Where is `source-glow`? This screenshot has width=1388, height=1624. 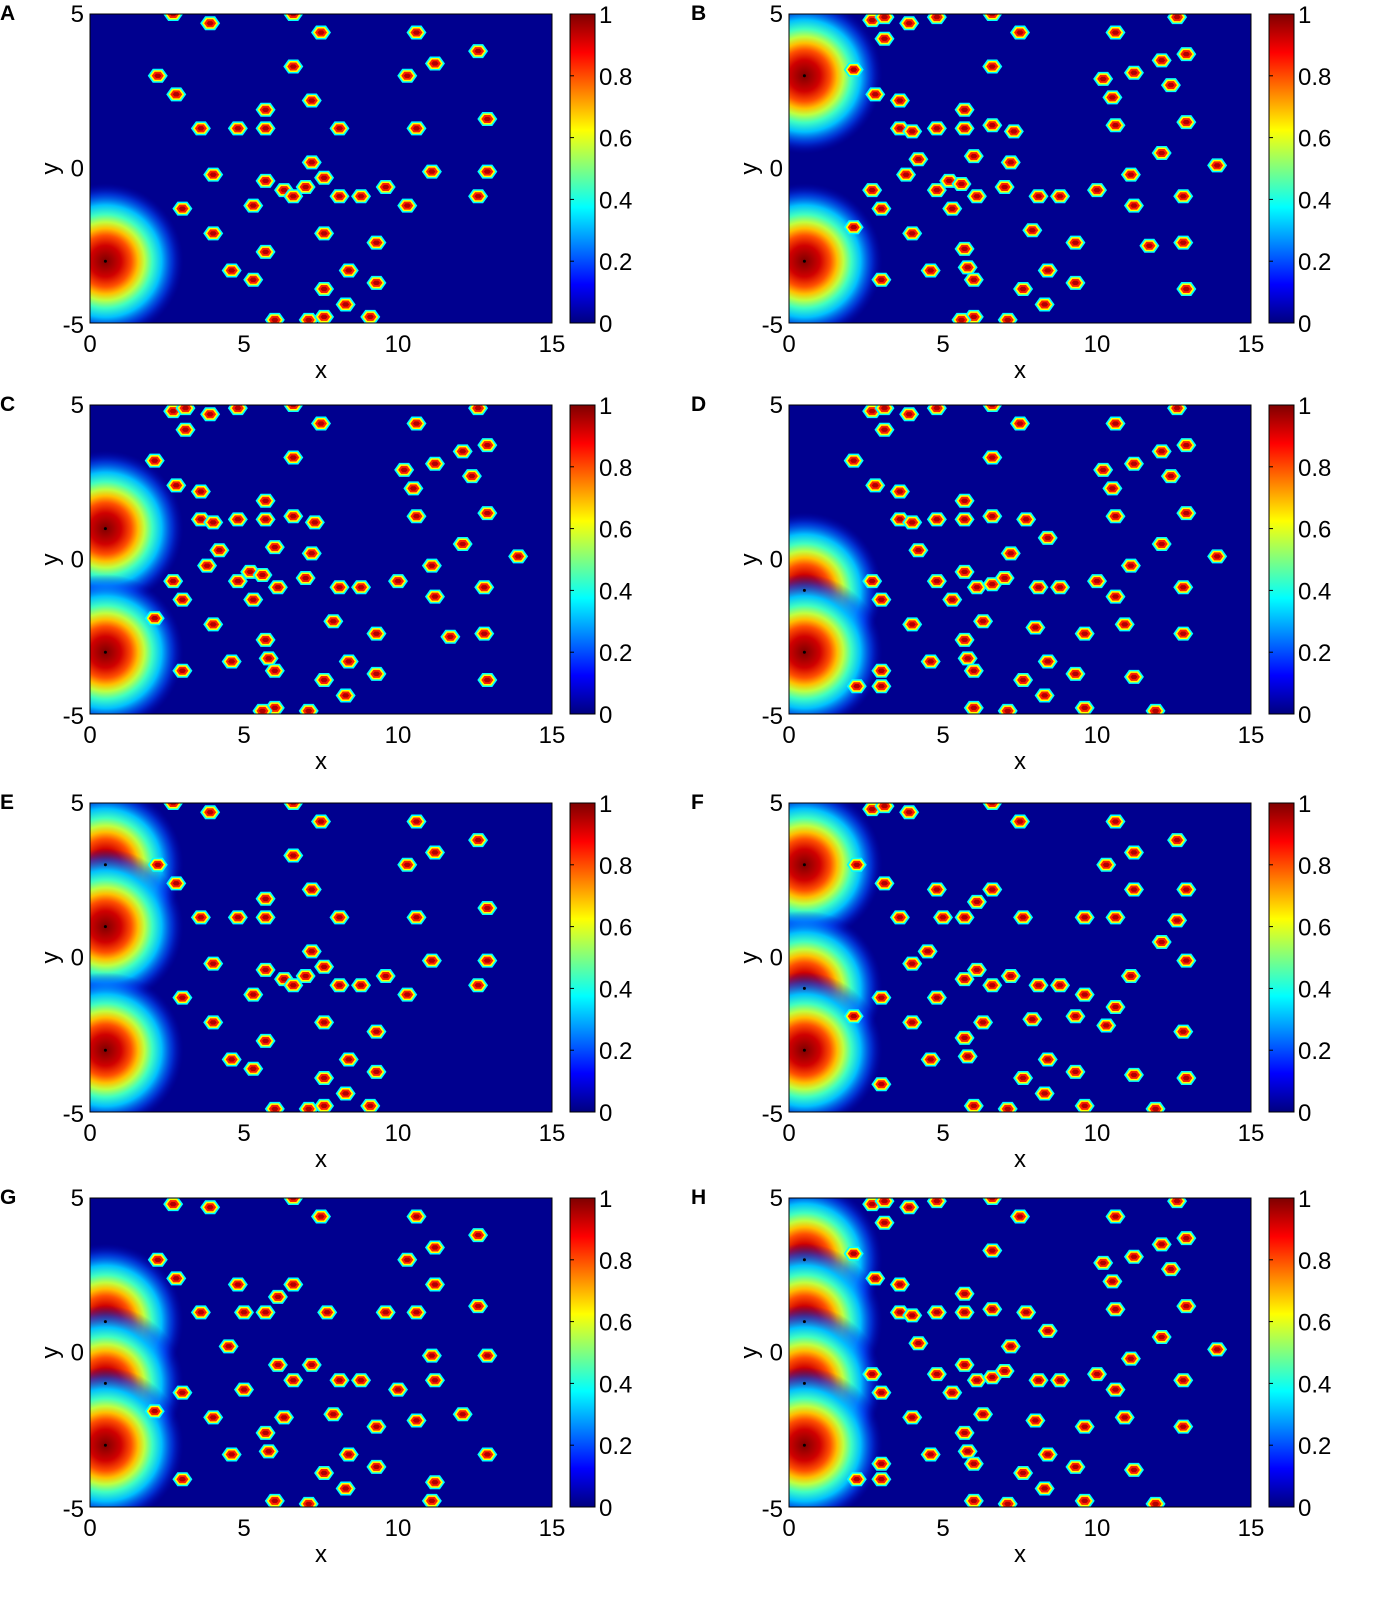
source-glow is located at coordinates (836, 1042).